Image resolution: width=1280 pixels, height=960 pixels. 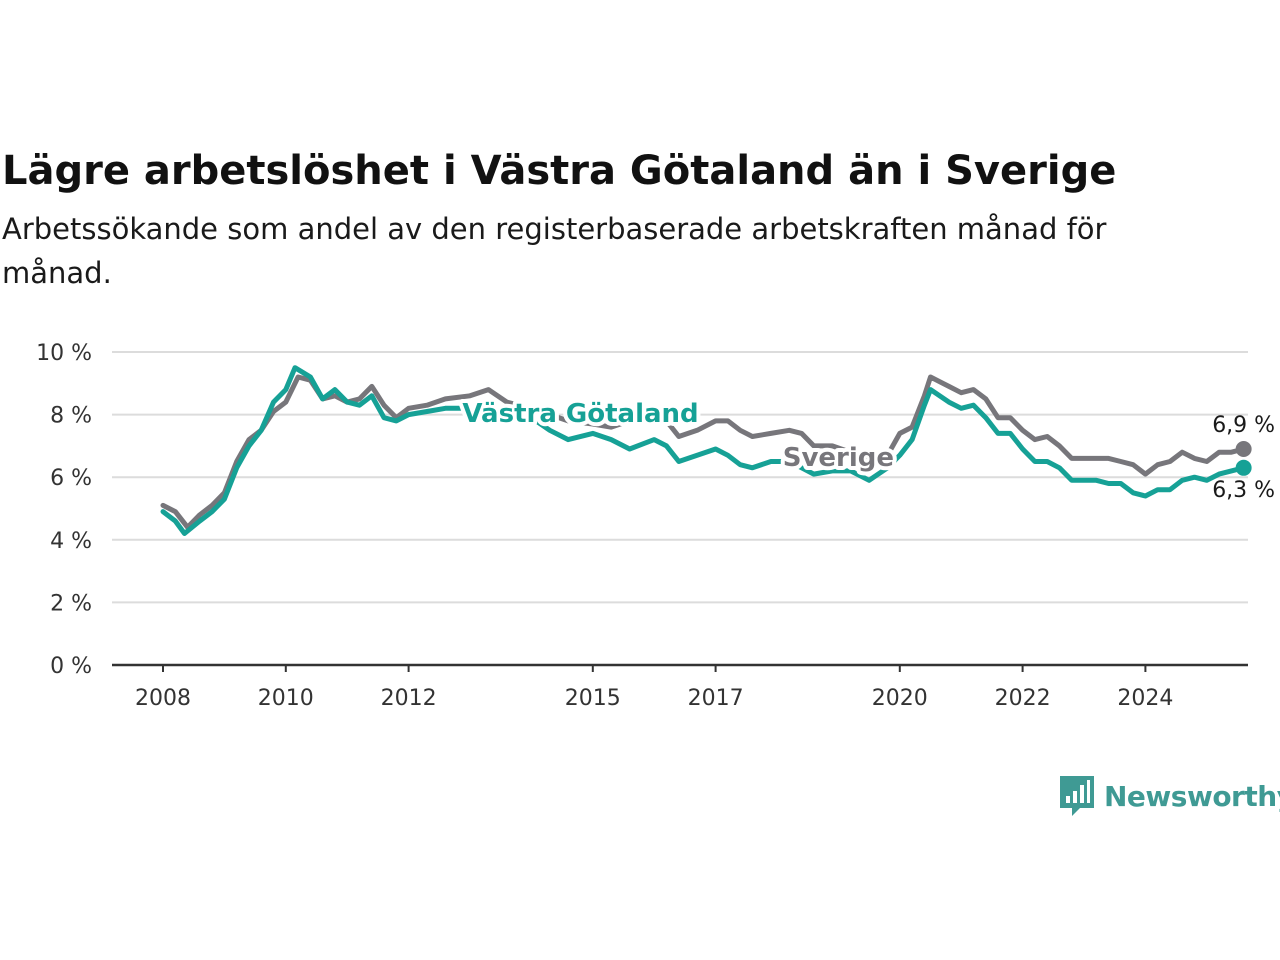 What do you see at coordinates (1243, 467) in the screenshot?
I see `end-point-vastra` at bounding box center [1243, 467].